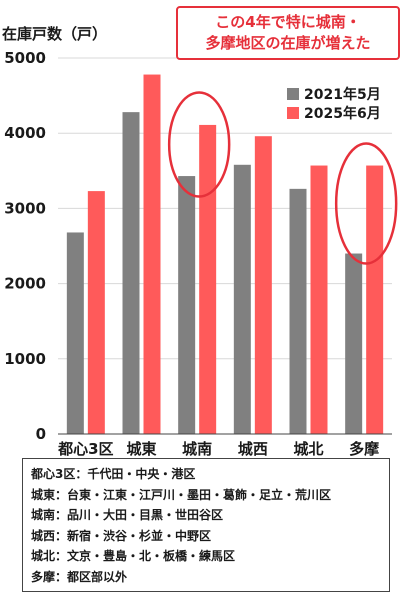  Describe the element at coordinates (85, 449) in the screenshot. I see `x-tick-label: 都心3区` at that location.